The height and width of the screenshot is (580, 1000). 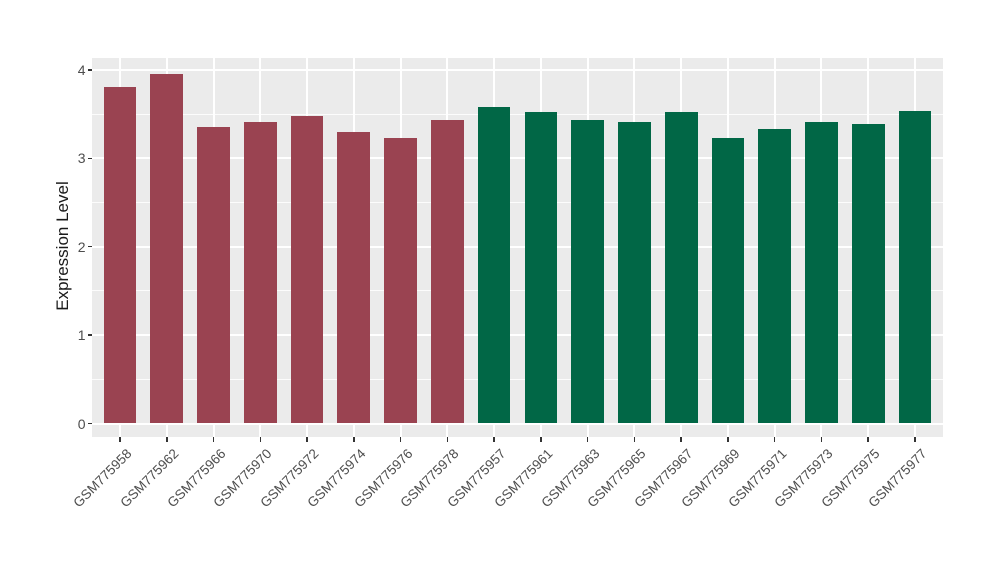 I want to click on x-tick-label: GSM775969, so click(x=710, y=478).